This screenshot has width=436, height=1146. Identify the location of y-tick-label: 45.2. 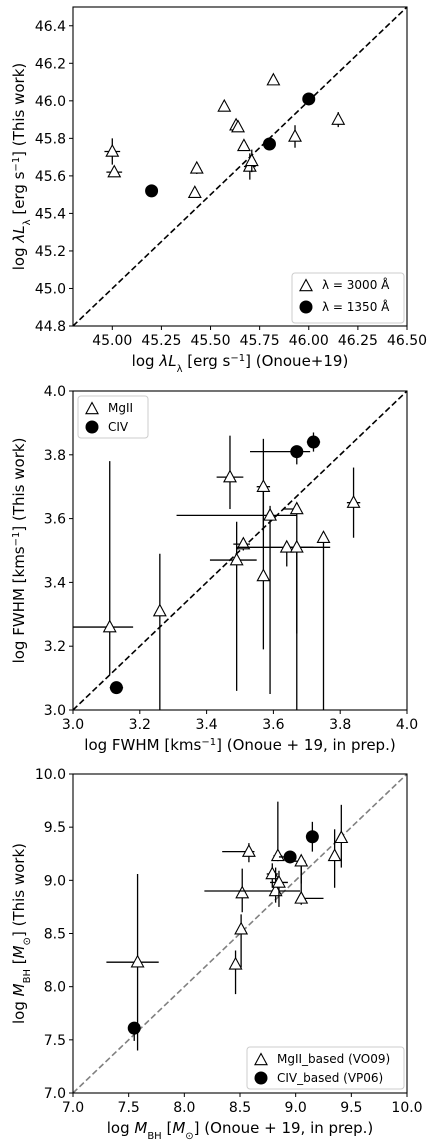
(50, 252).